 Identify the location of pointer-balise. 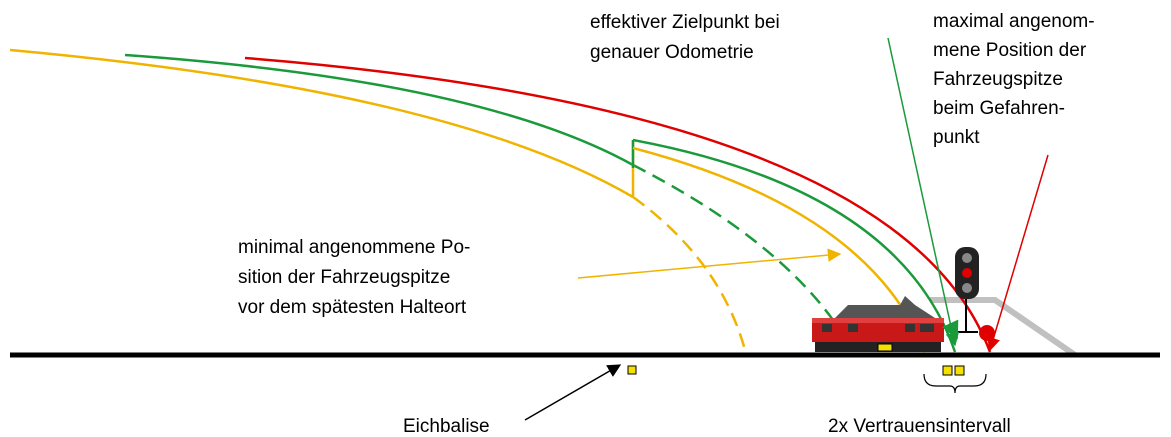
(573, 392).